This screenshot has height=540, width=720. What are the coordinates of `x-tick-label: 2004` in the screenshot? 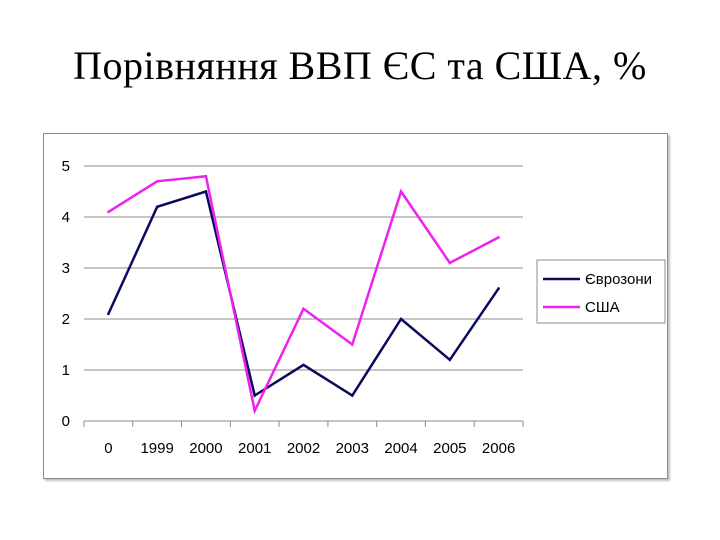 It's located at (400, 448).